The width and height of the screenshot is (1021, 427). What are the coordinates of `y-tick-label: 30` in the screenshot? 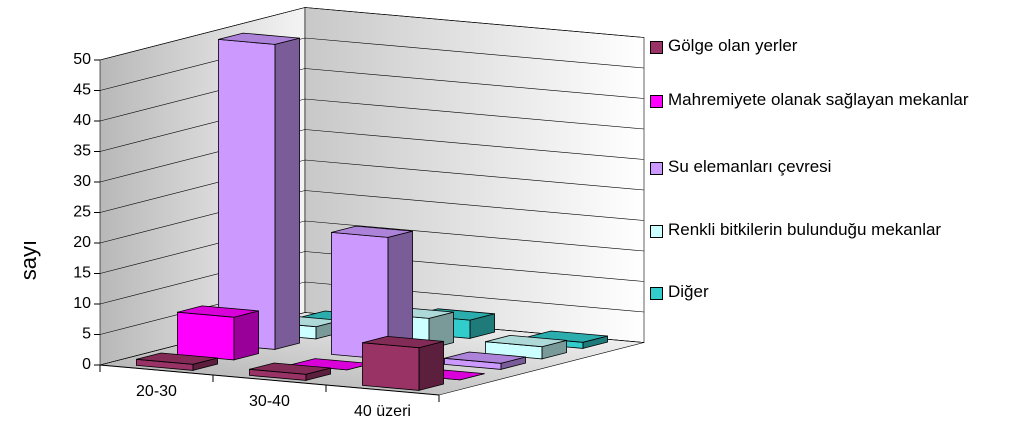 It's located at (82, 181).